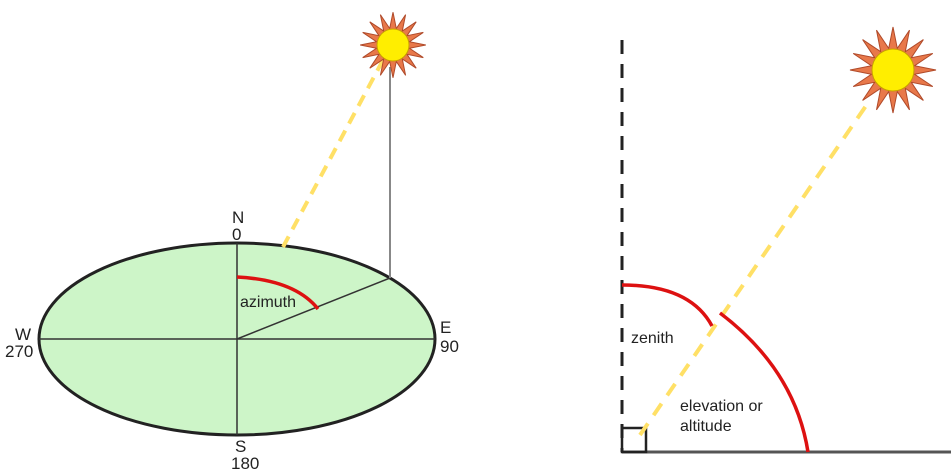 This screenshot has width=951, height=472. What do you see at coordinates (706, 426) in the screenshot?
I see `elevation-label-line2: altitude` at bounding box center [706, 426].